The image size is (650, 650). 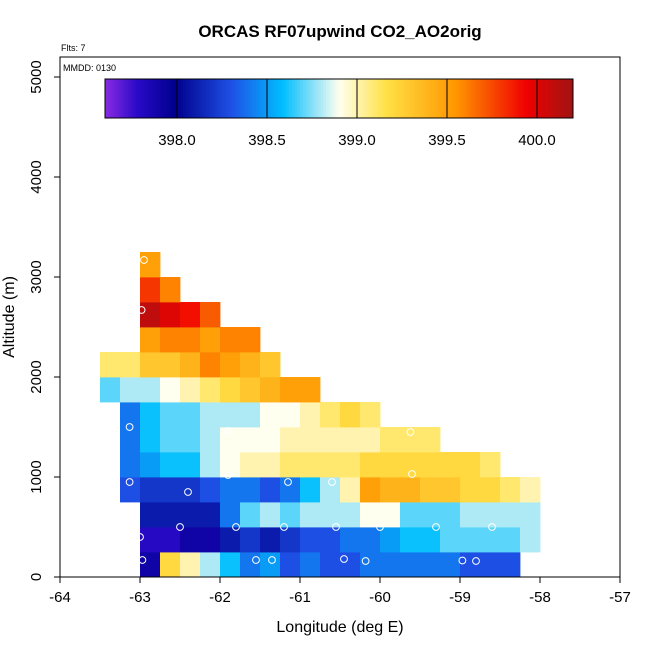 I want to click on x-tick-label: -59, so click(x=460, y=597).